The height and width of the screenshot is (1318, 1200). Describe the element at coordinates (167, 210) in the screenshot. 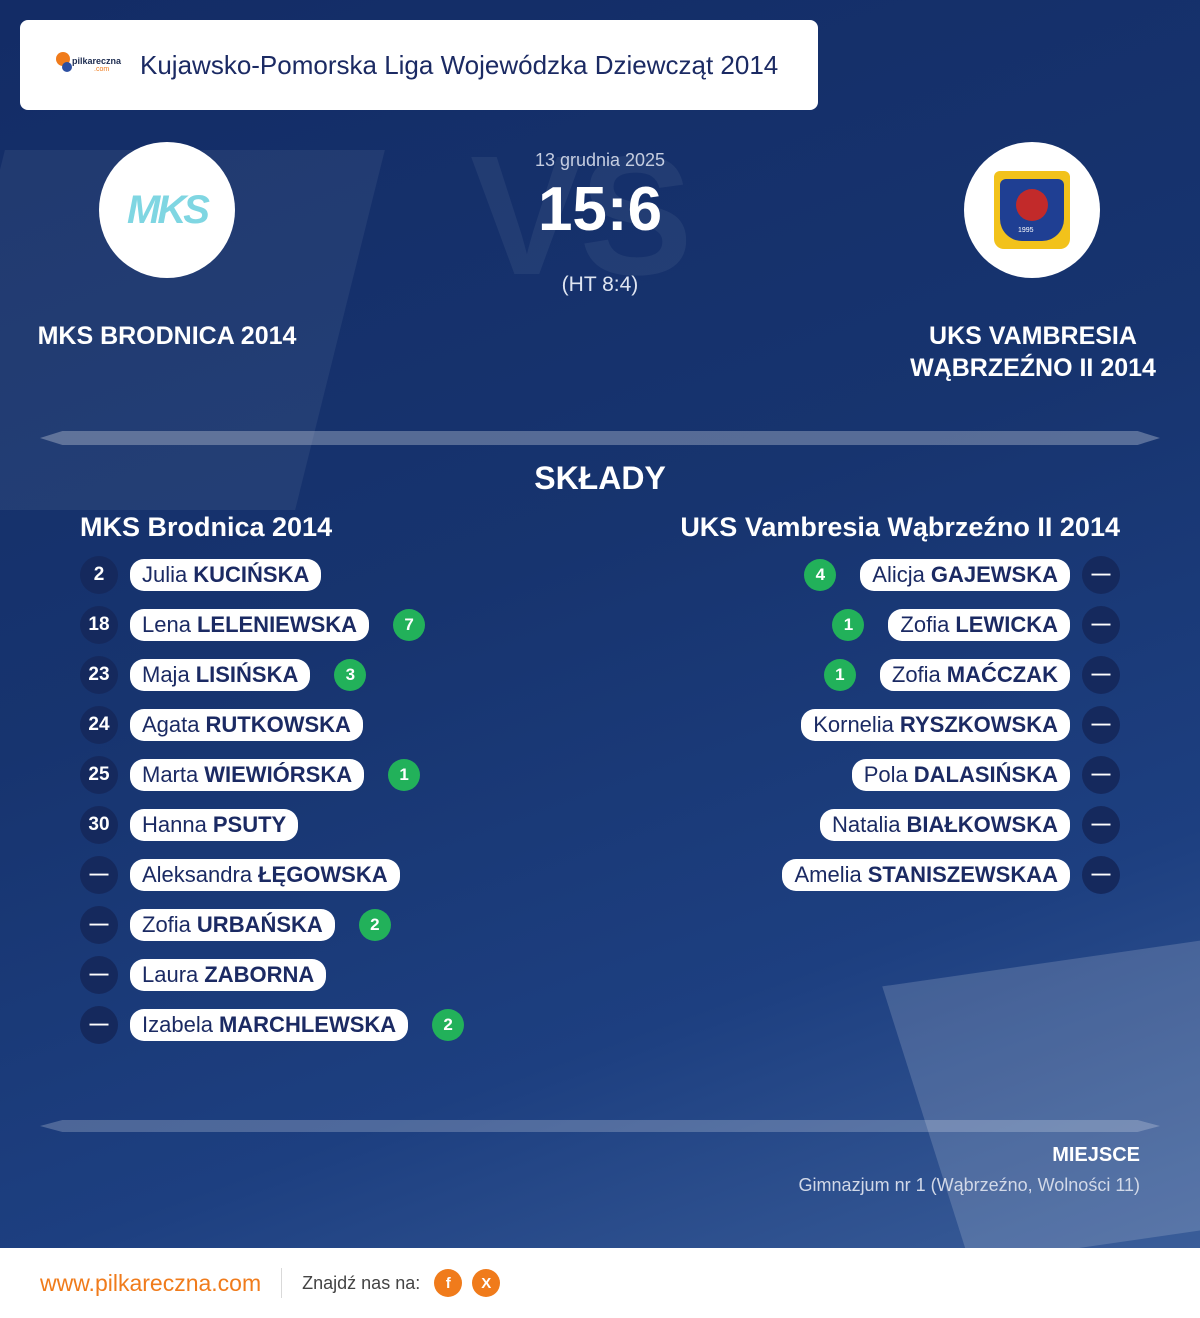

I see `home-team-logo: MKS` at that location.